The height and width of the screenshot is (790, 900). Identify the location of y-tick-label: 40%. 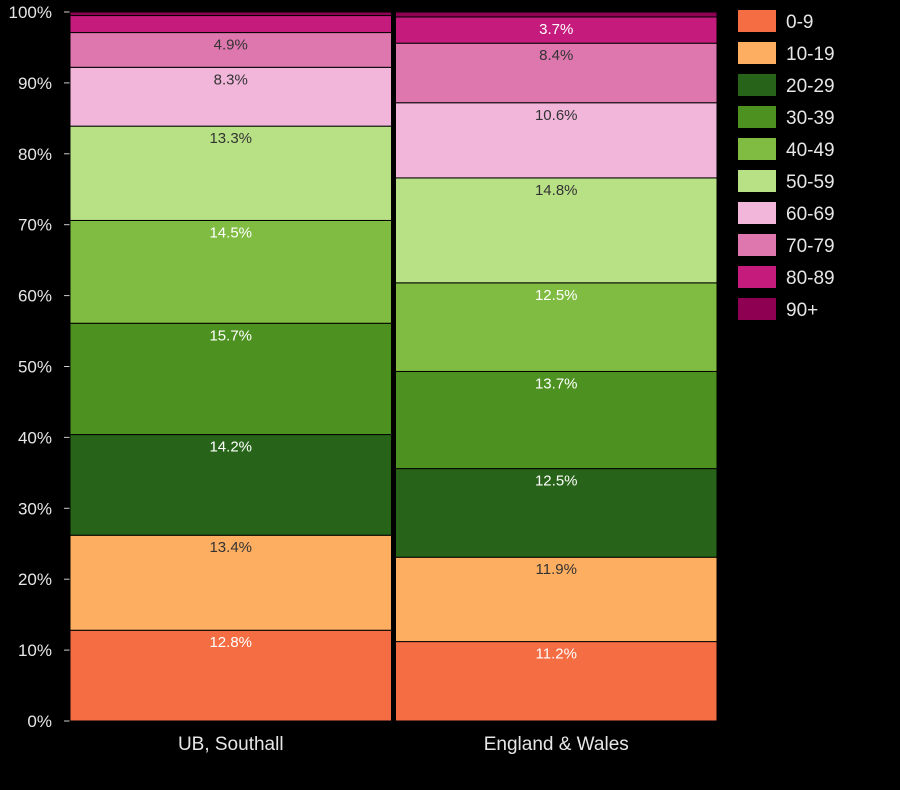
(35, 437).